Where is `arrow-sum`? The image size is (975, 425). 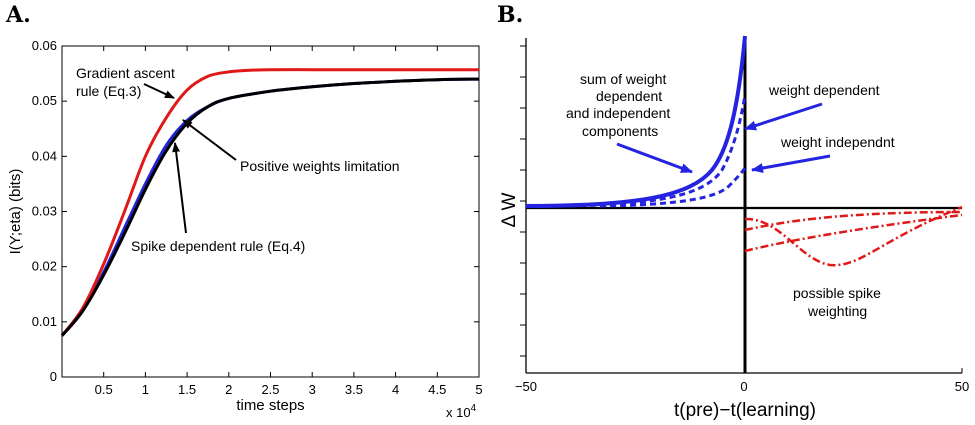 arrow-sum is located at coordinates (654, 158).